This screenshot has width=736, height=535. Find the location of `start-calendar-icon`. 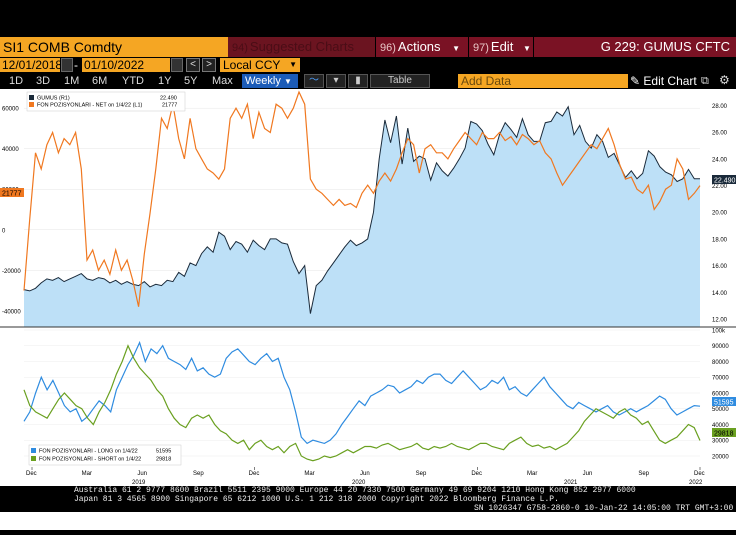

start-calendar-icon is located at coordinates (67, 65).